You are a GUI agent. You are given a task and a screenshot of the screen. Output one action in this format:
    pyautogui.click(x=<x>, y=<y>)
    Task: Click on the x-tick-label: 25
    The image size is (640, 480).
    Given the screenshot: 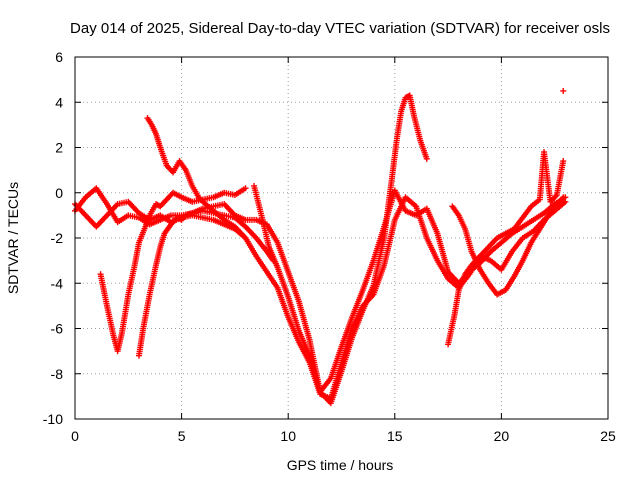 What is the action you would take?
    pyautogui.click(x=608, y=436)
    